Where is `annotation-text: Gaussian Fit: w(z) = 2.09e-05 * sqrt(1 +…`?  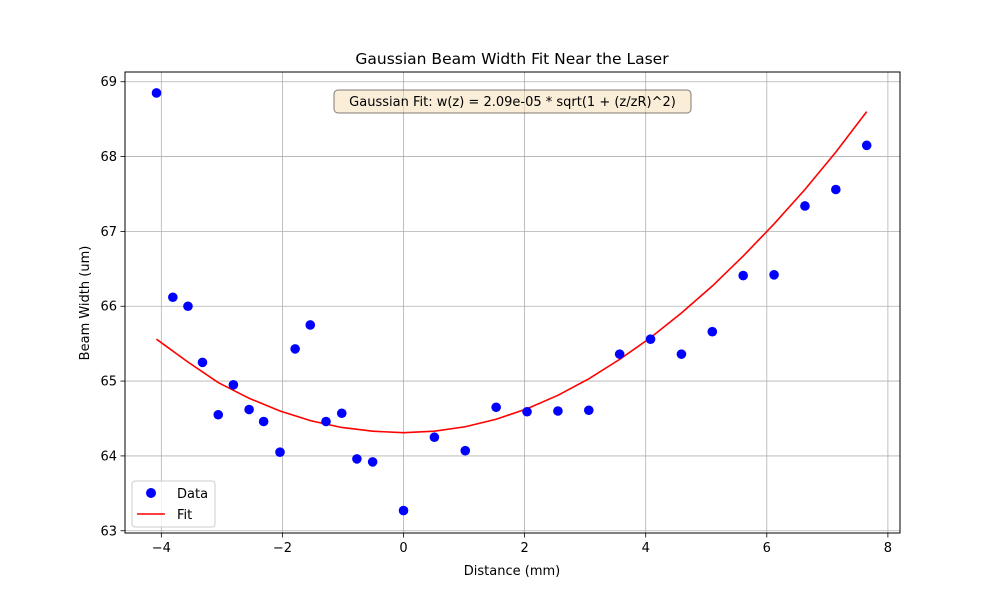
annotation-text: Gaussian Fit: w(z) = 2.09e-05 * sqrt(1 +… is located at coordinates (512, 102).